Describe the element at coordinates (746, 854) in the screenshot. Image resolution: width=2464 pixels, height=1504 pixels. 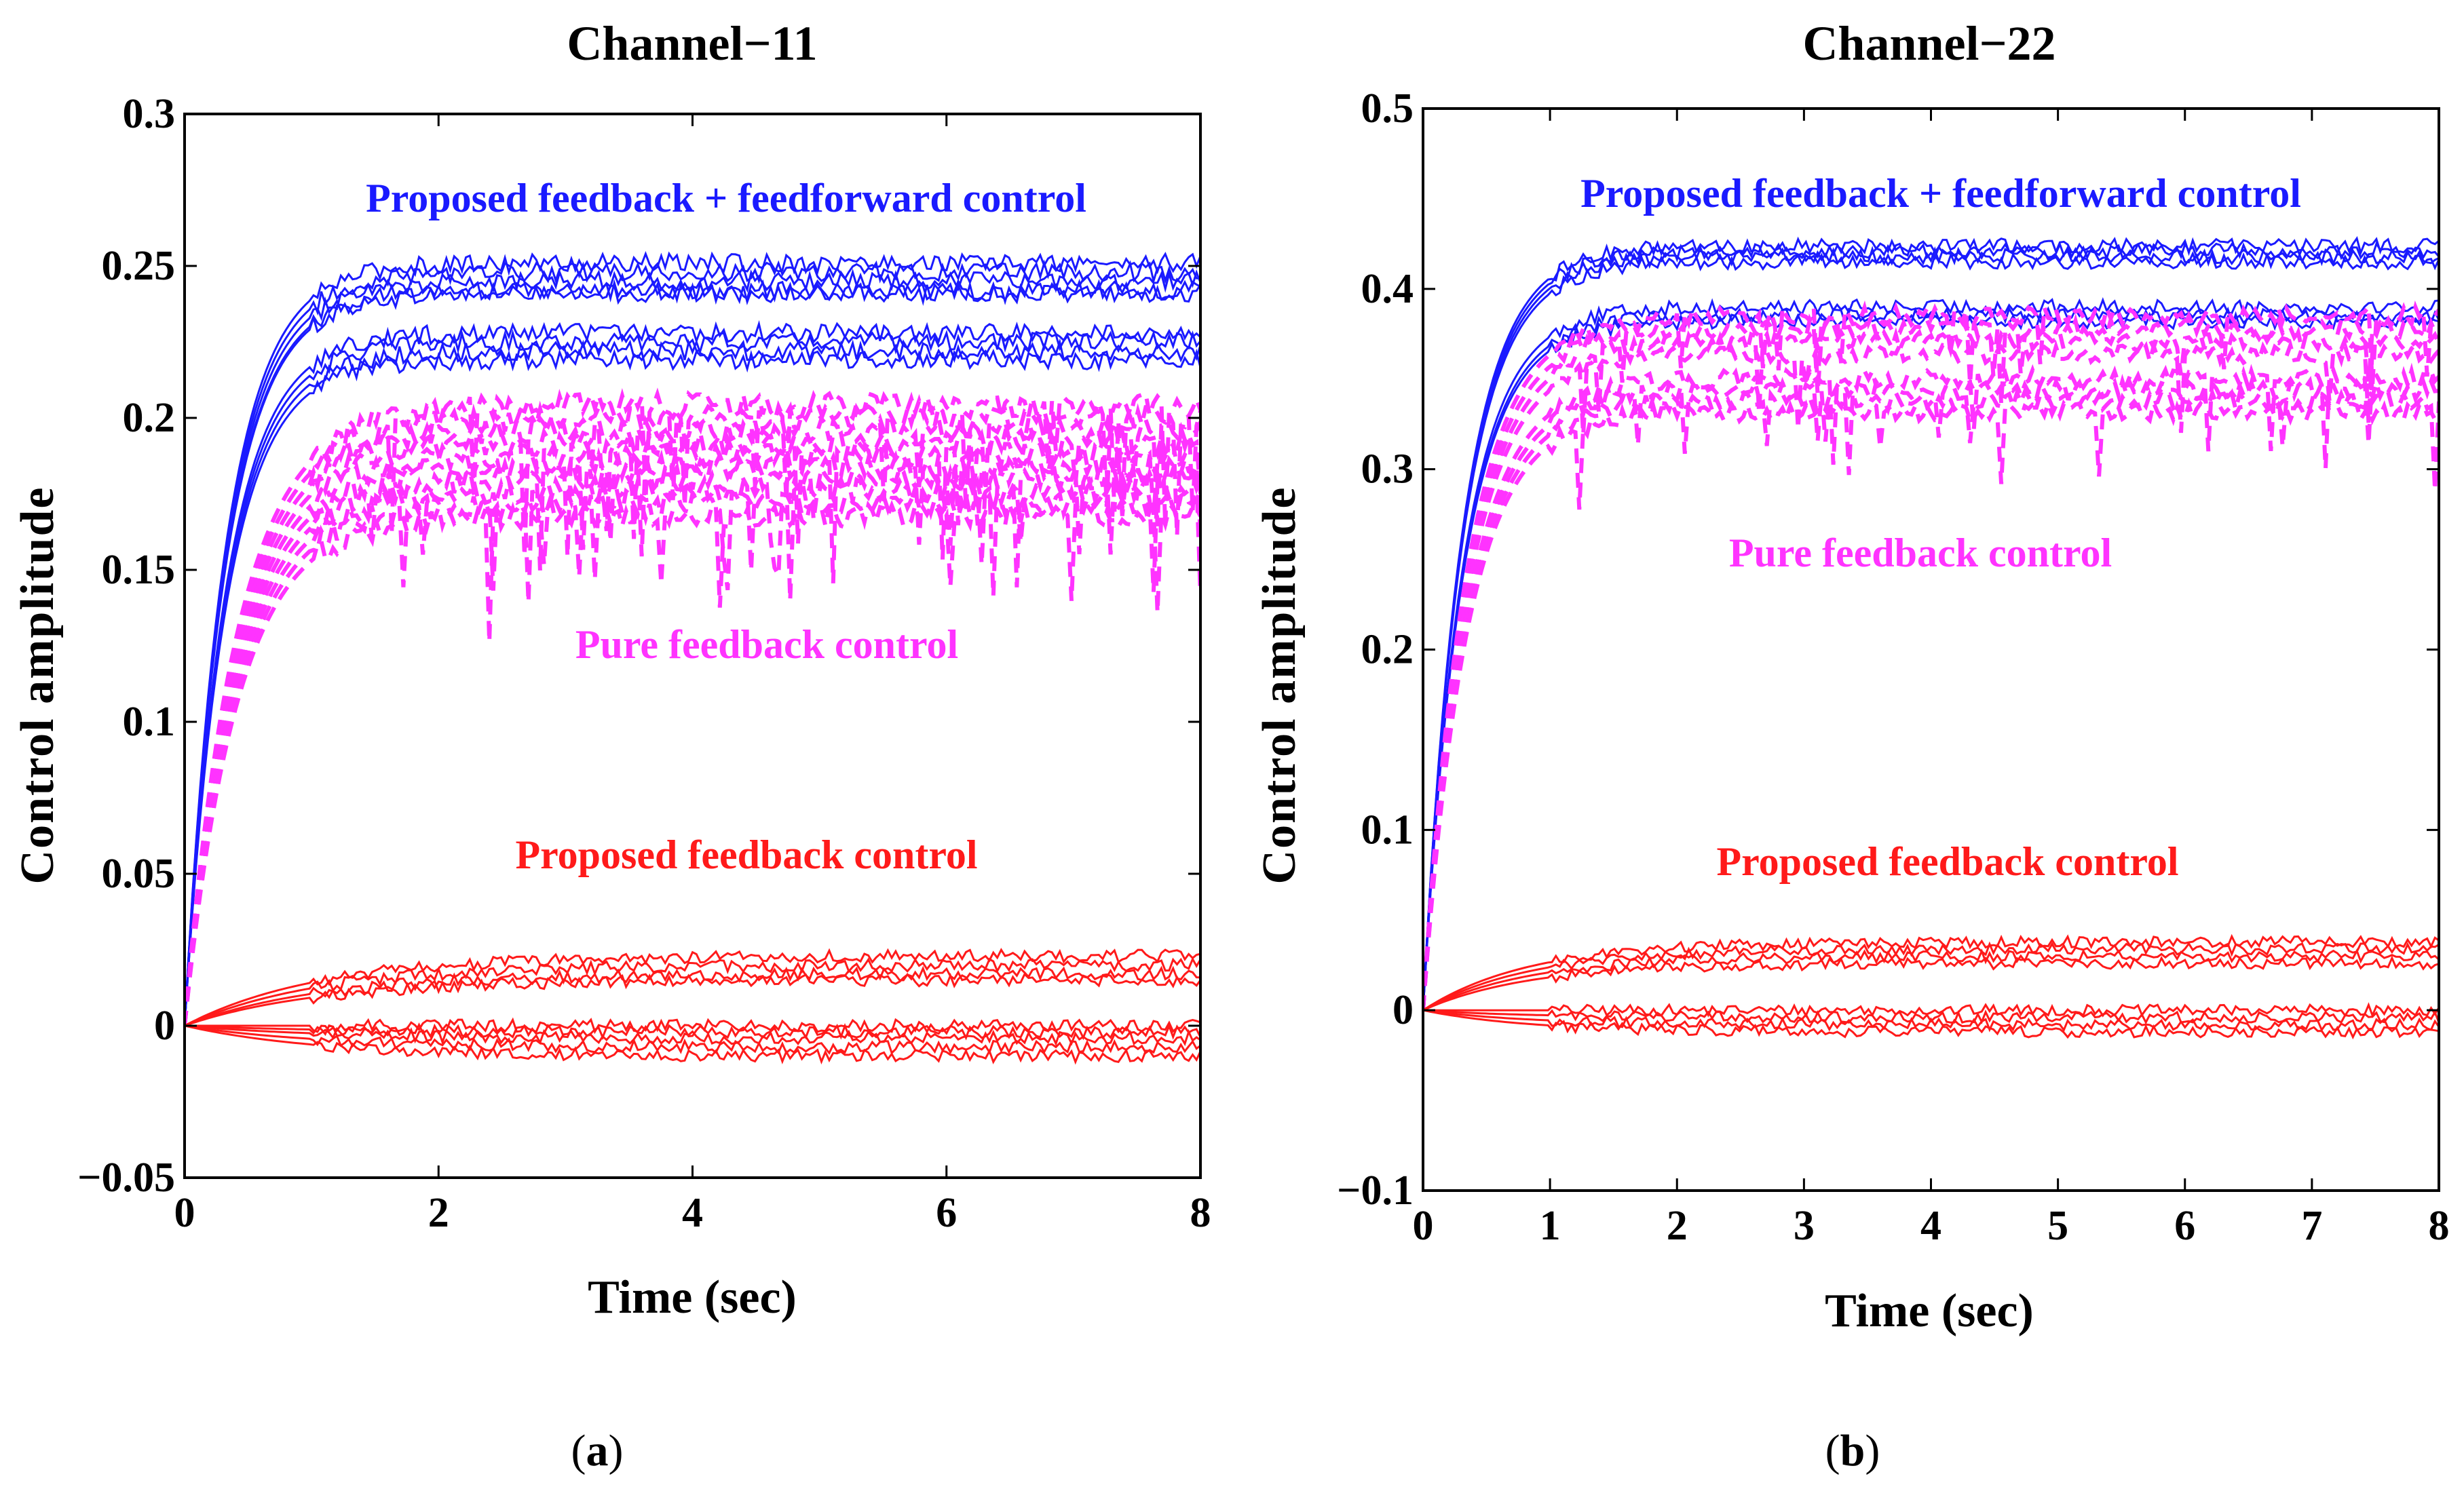
I see `panel-a-annotation-fb: Proposed feedback control` at that location.